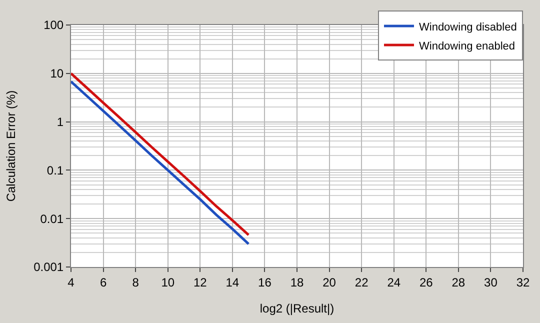  Describe the element at coordinates (394, 282) in the screenshot. I see `x-tick-label: 24` at that location.